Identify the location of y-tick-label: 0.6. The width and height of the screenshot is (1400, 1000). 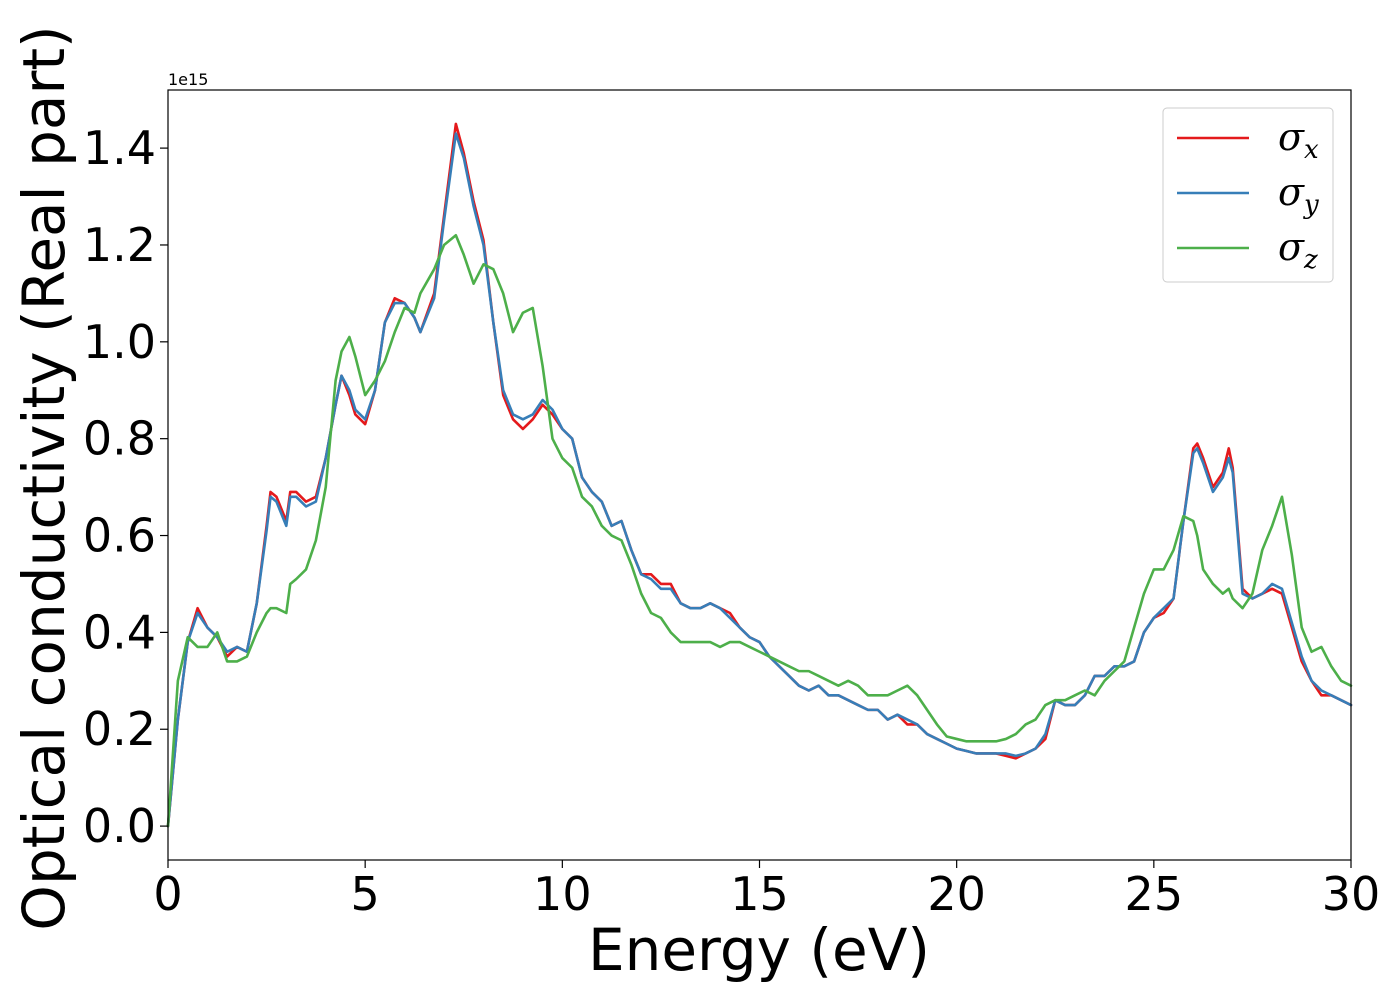
(119, 536).